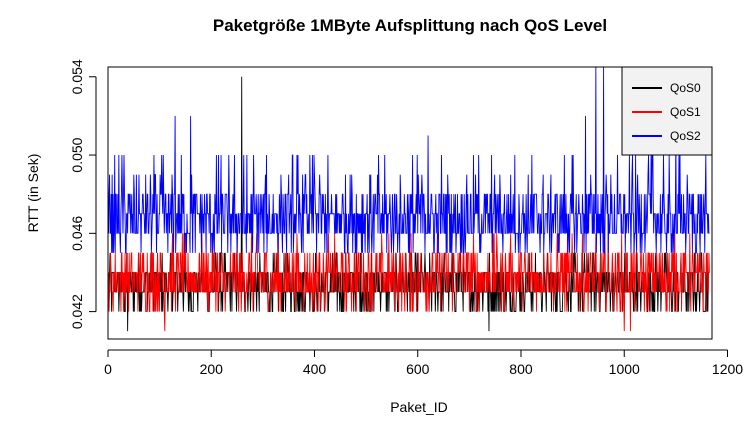  What do you see at coordinates (685, 112) in the screenshot?
I see `legend-label-qos1: QoS1` at bounding box center [685, 112].